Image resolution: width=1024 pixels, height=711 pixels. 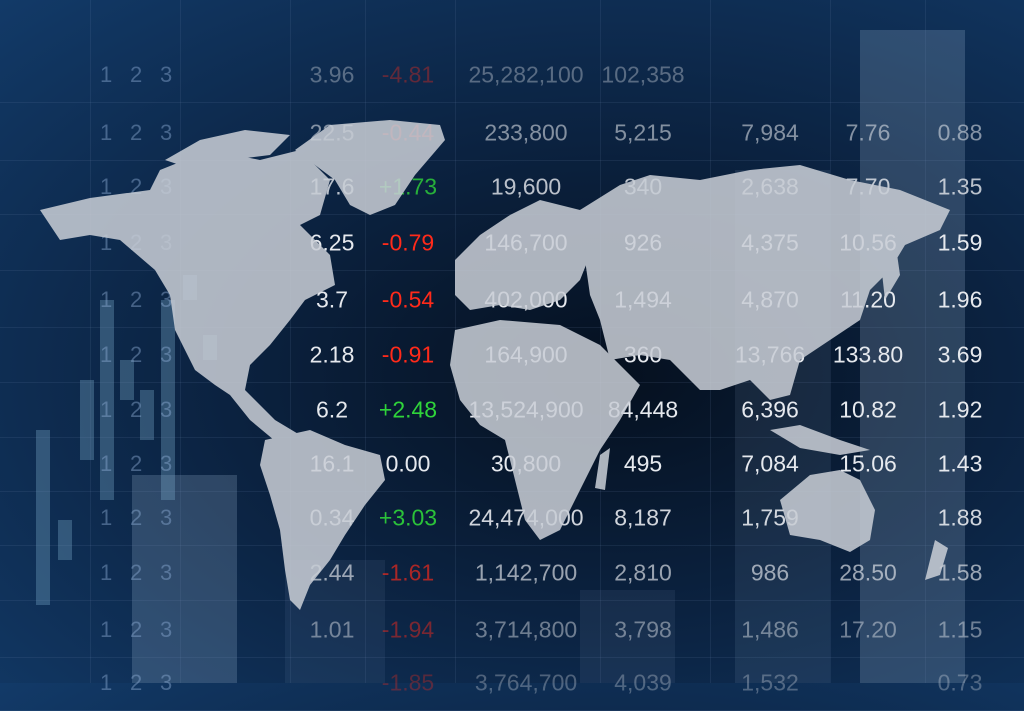 What do you see at coordinates (408, 629) in the screenshot?
I see `table-cell: -1.94` at bounding box center [408, 629].